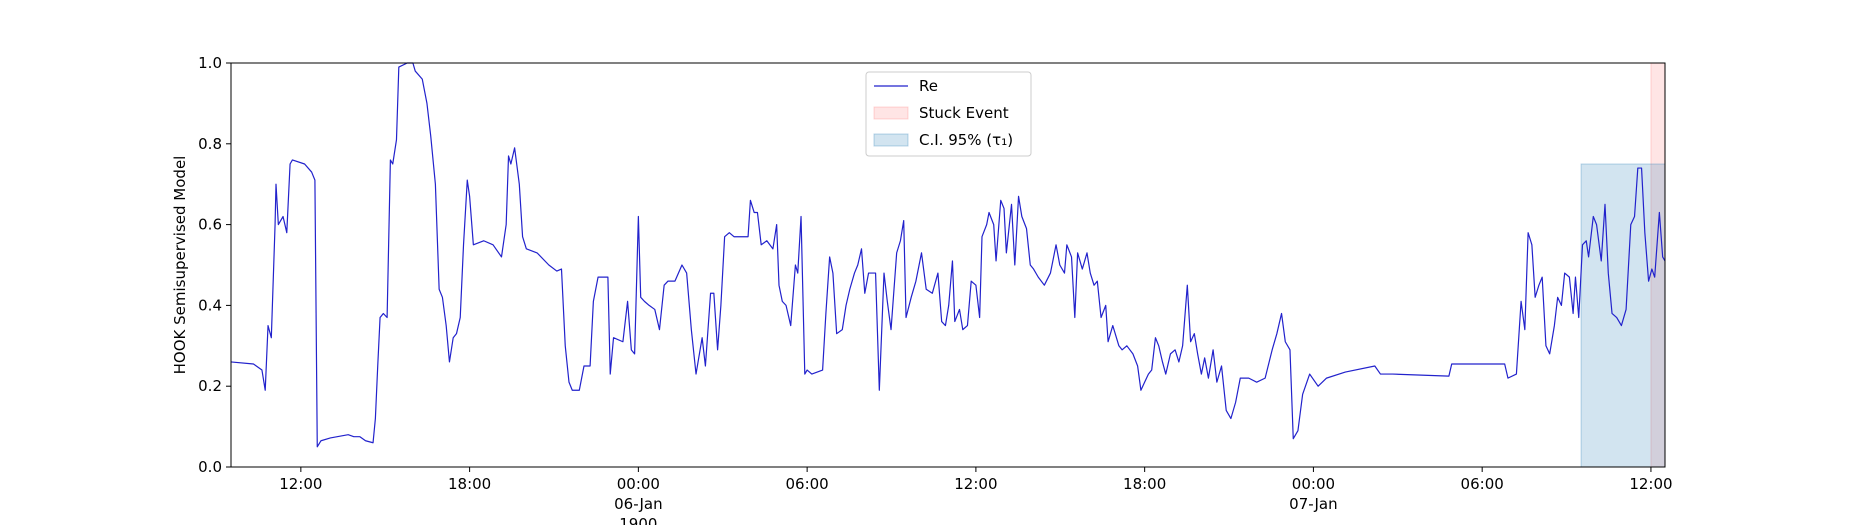 This screenshot has height=525, width=1850. Describe the element at coordinates (210, 225) in the screenshot. I see `y-tick-label: 0.6` at that location.